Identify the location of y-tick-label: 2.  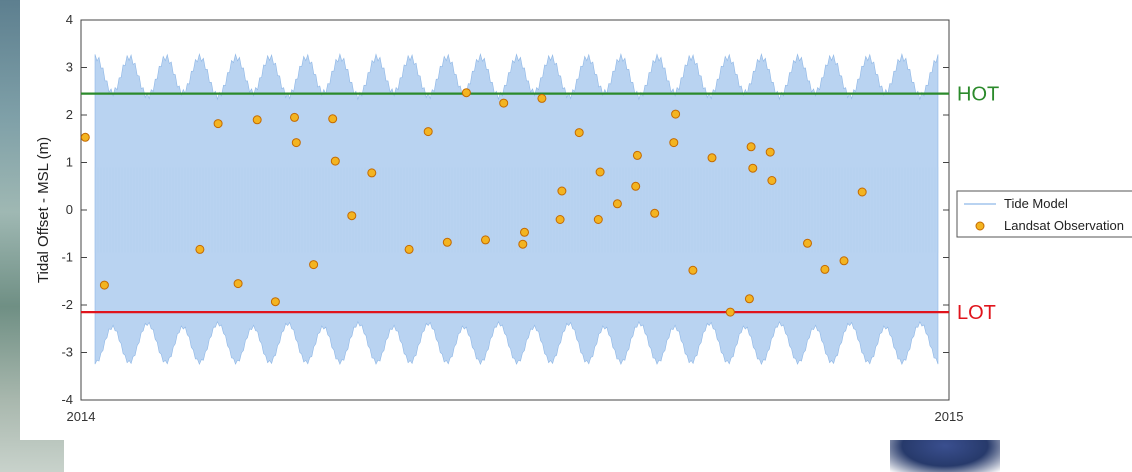
(69, 114).